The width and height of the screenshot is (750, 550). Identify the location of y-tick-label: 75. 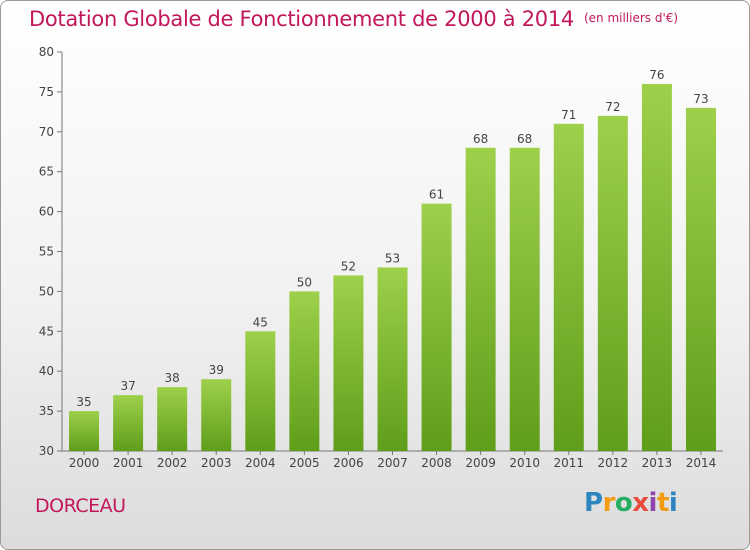
(46, 92).